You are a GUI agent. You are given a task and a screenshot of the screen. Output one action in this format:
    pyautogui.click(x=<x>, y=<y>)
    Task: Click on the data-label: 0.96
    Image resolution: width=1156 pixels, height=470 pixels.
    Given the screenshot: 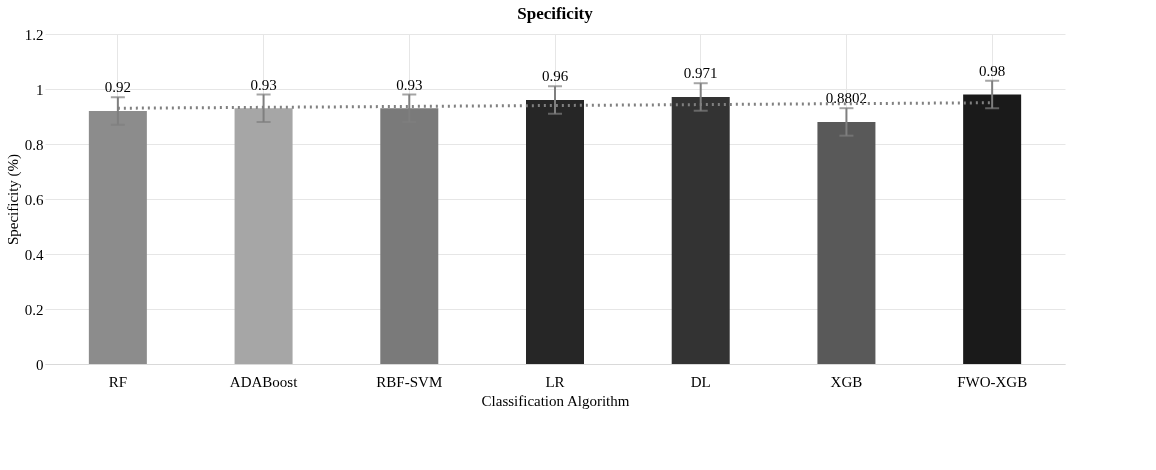 What is the action you would take?
    pyautogui.click(x=555, y=76)
    